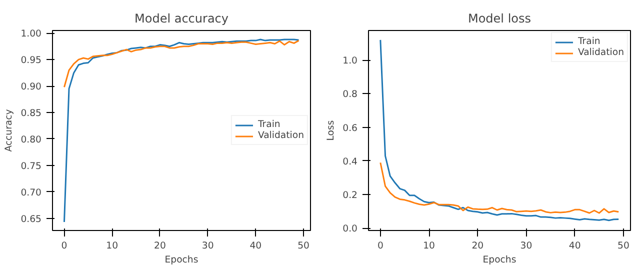 The width and height of the screenshot is (640, 268). Describe the element at coordinates (350, 128) in the screenshot. I see `y-tick-label: 0.6` at that location.